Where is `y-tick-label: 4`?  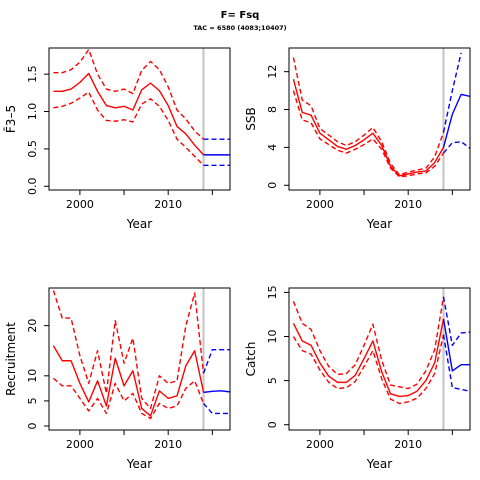
y-tick-label: 4 is located at coordinates (272, 147).